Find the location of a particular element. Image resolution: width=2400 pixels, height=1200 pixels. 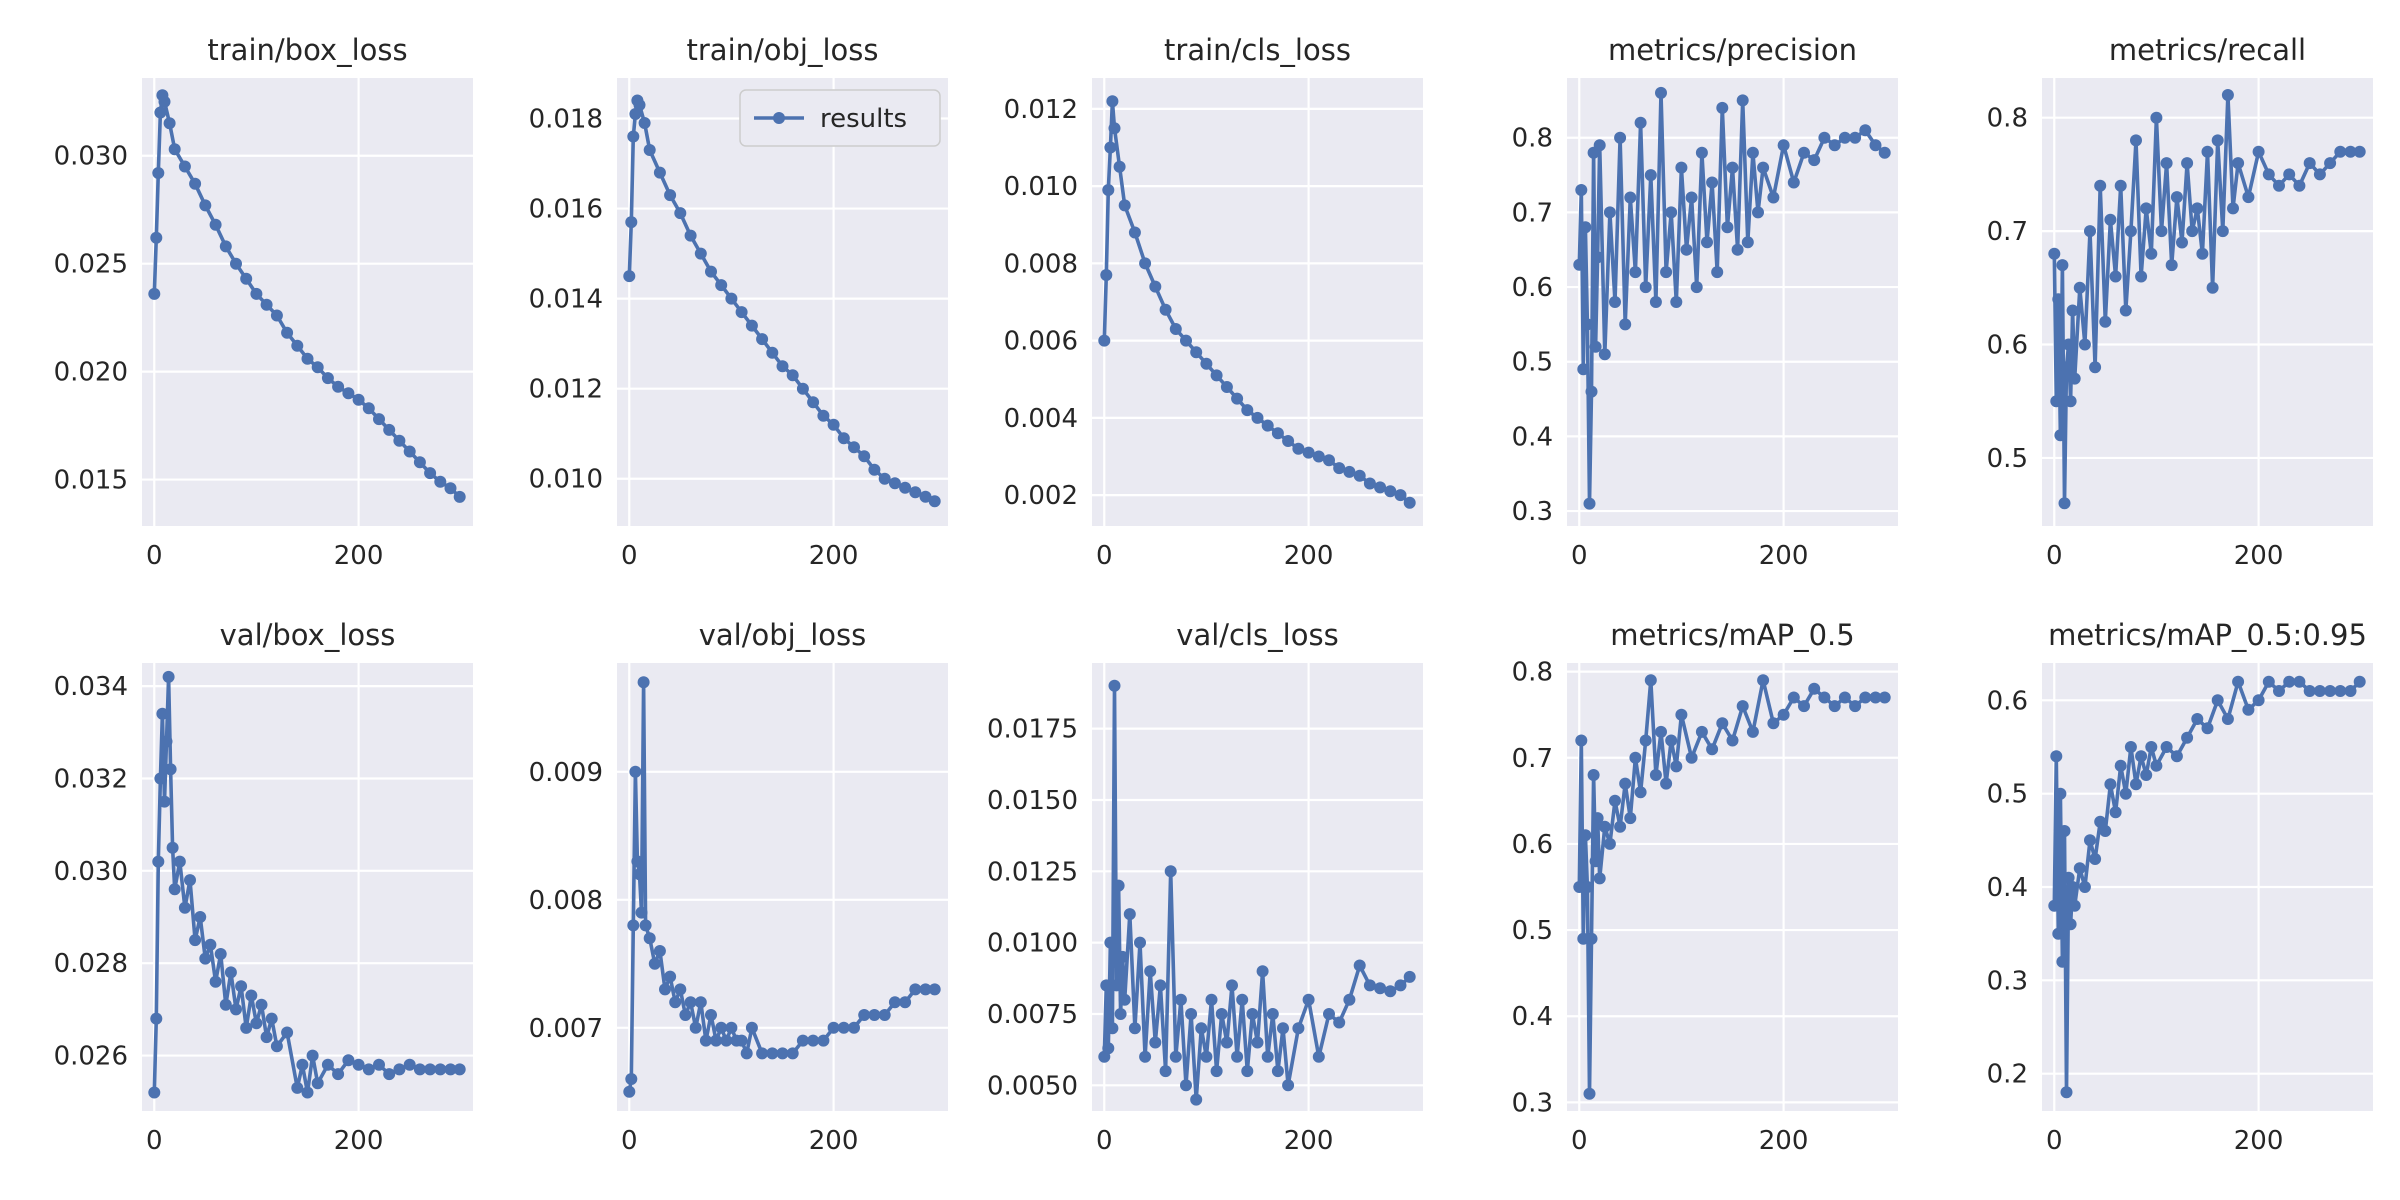

subplot-metrics-recall: metrics/recall 0 200 0.5 0.6 0.7 0.8 is located at coordinates (2180, 302).